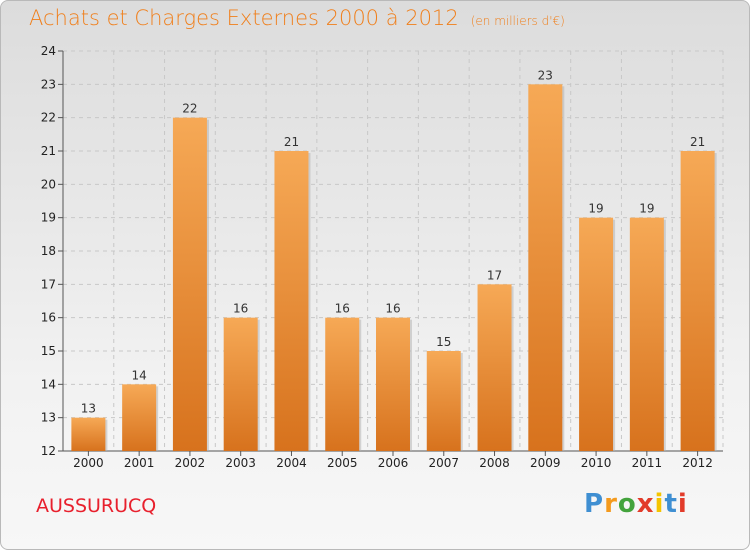 The image size is (750, 550). I want to click on bar-value-2006: 16, so click(392, 309).